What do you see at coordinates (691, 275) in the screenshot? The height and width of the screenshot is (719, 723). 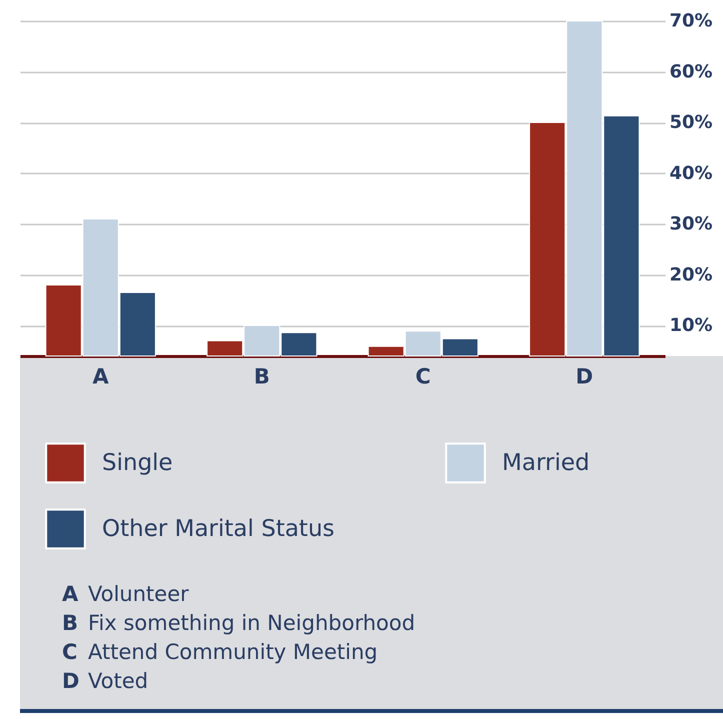 I see `y-tick-label: 20%` at bounding box center [691, 275].